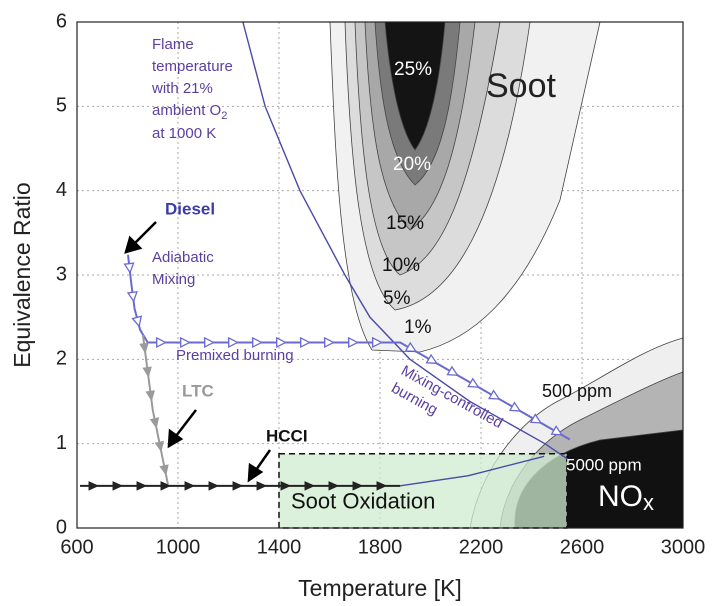  What do you see at coordinates (182, 88) in the screenshot?
I see `annotation: with 21%` at bounding box center [182, 88].